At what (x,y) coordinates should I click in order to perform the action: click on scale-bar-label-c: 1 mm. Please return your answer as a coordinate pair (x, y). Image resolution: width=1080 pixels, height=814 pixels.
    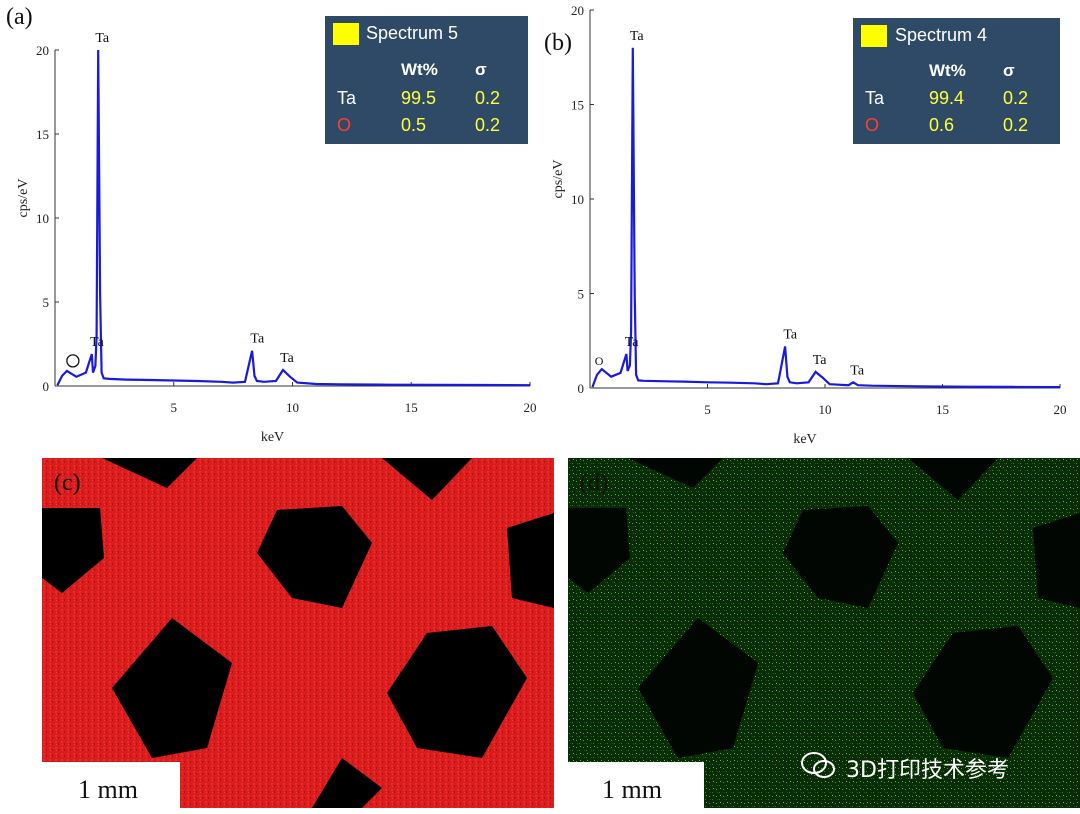
    Looking at the image, I should click on (108, 789).